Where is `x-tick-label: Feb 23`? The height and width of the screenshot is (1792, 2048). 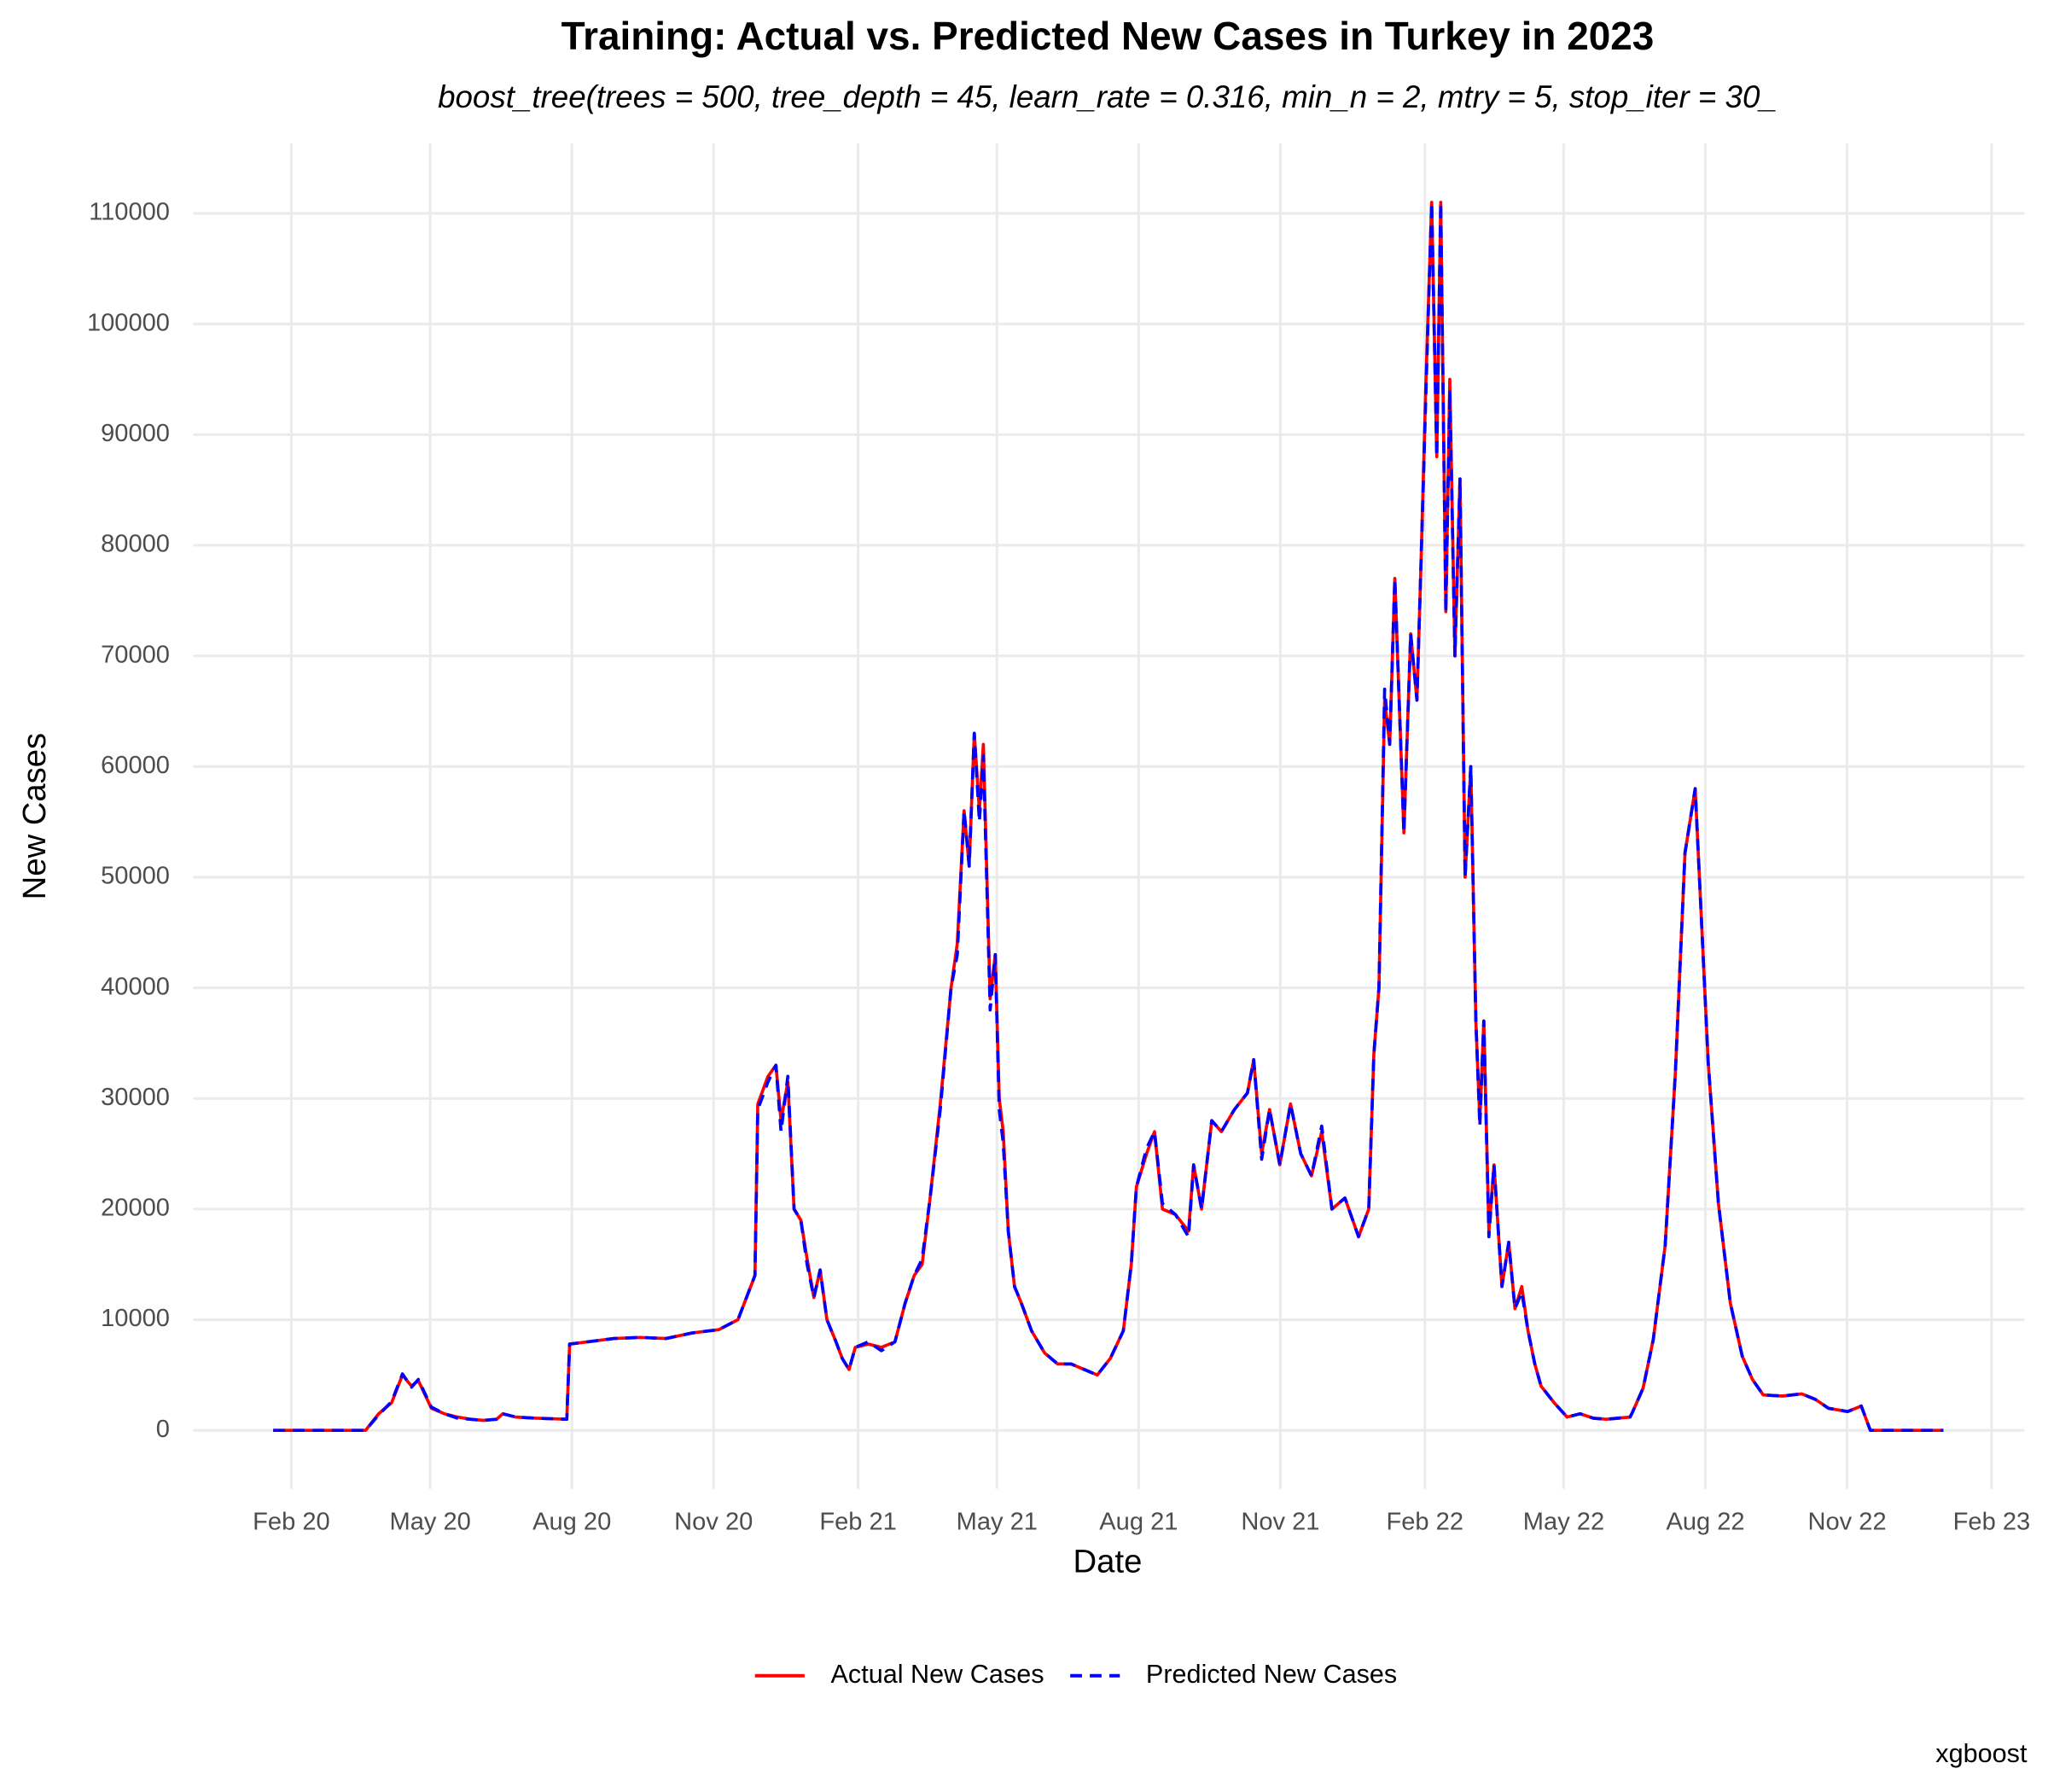 x-tick-label: Feb 23 is located at coordinates (1992, 1521).